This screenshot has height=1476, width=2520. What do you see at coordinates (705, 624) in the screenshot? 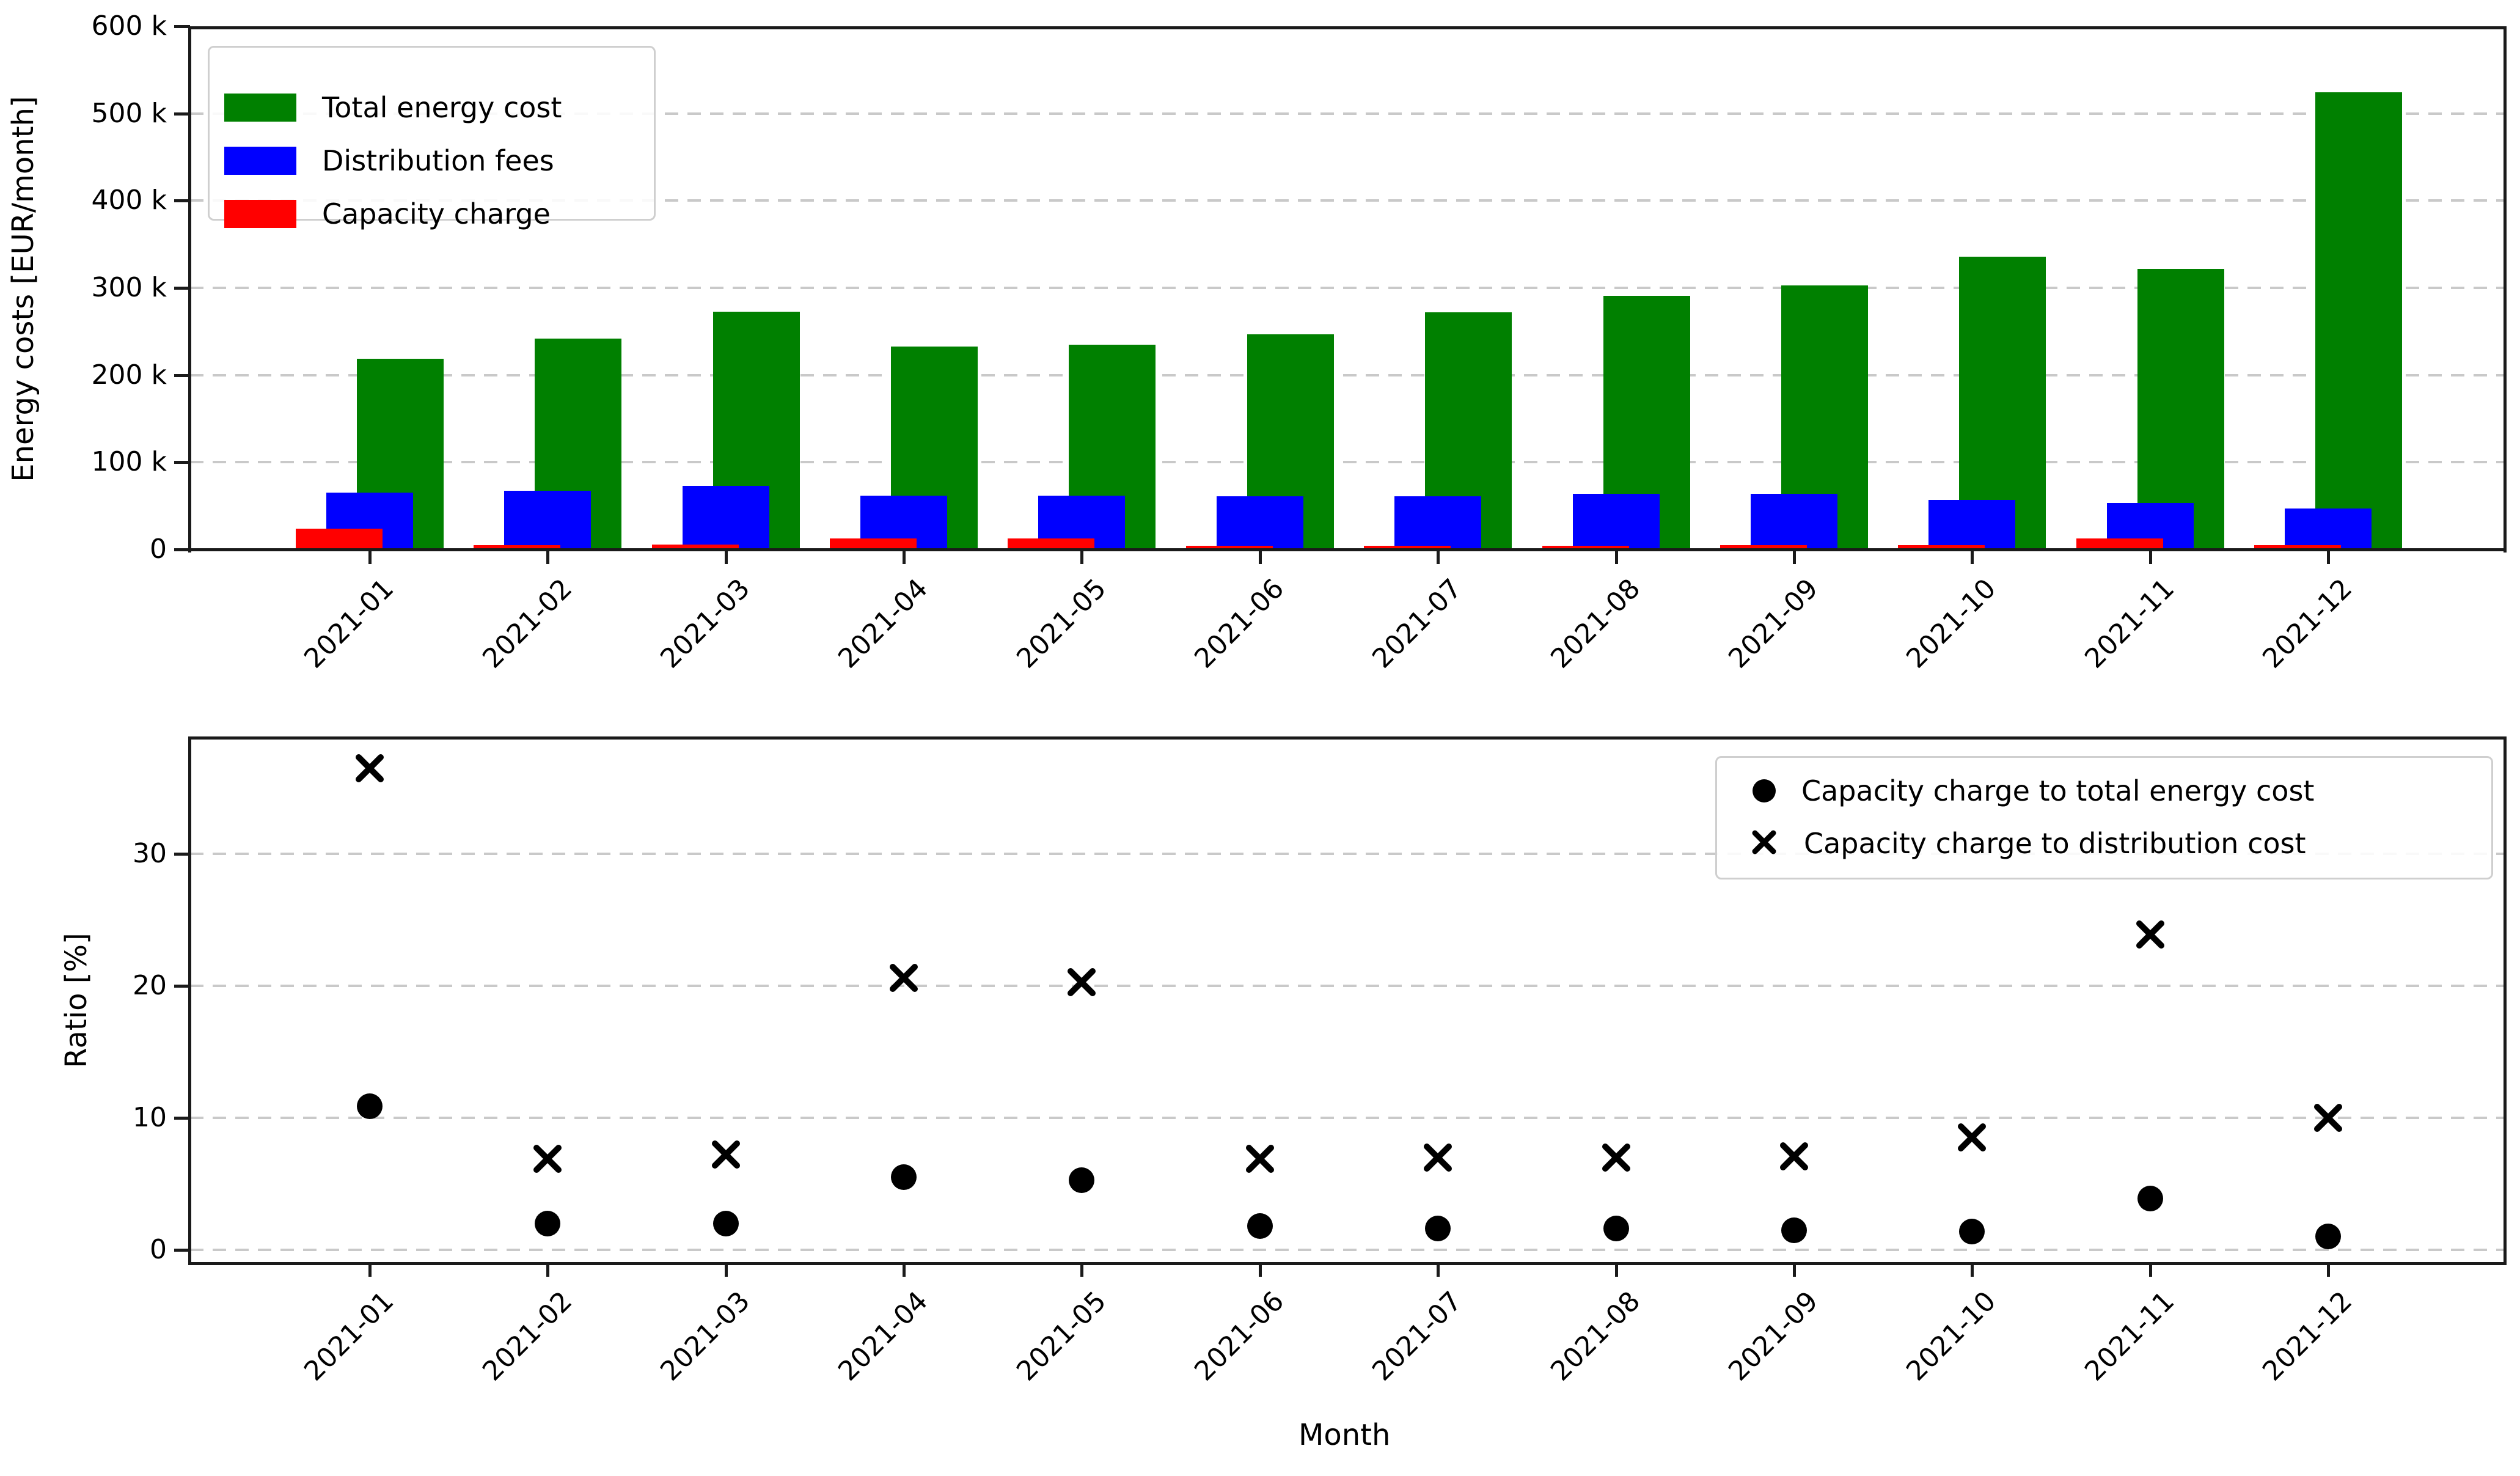
I see `top-plot-x-tick-label: 2021-03` at bounding box center [705, 624].